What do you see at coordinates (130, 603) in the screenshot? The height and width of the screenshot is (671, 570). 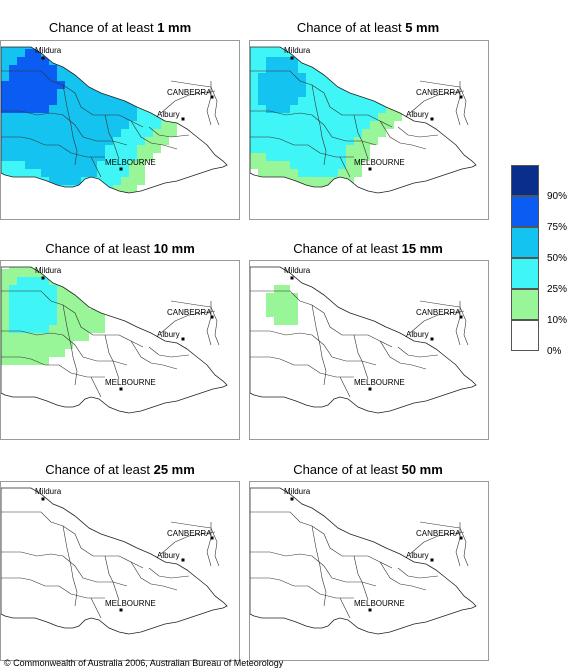 I see `label-melbourne: MELBOURNE` at bounding box center [130, 603].